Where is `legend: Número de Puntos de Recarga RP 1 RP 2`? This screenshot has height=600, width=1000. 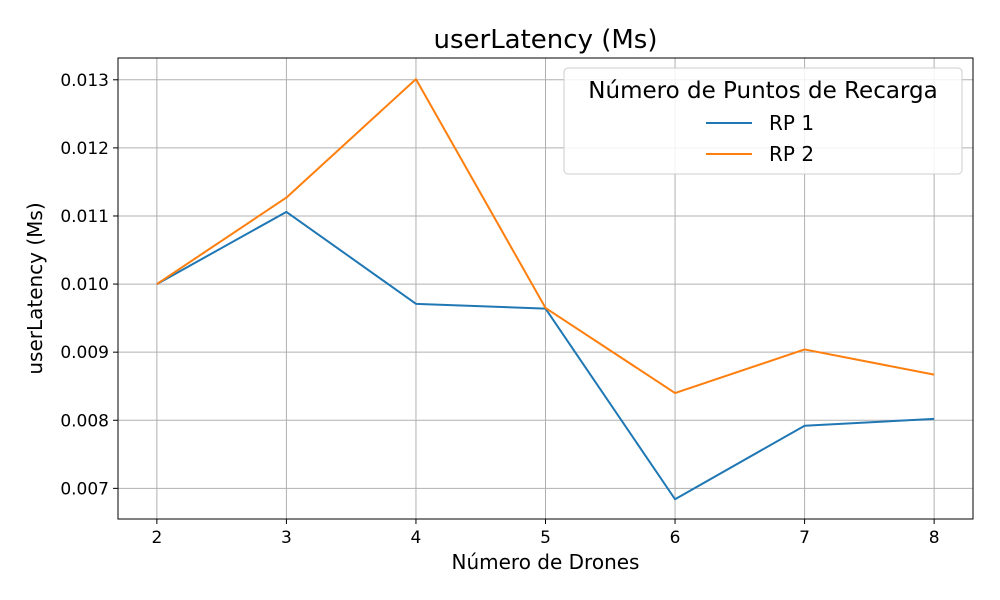
legend: Número de Puntos de Recarga RP 1 RP 2 is located at coordinates (763, 121).